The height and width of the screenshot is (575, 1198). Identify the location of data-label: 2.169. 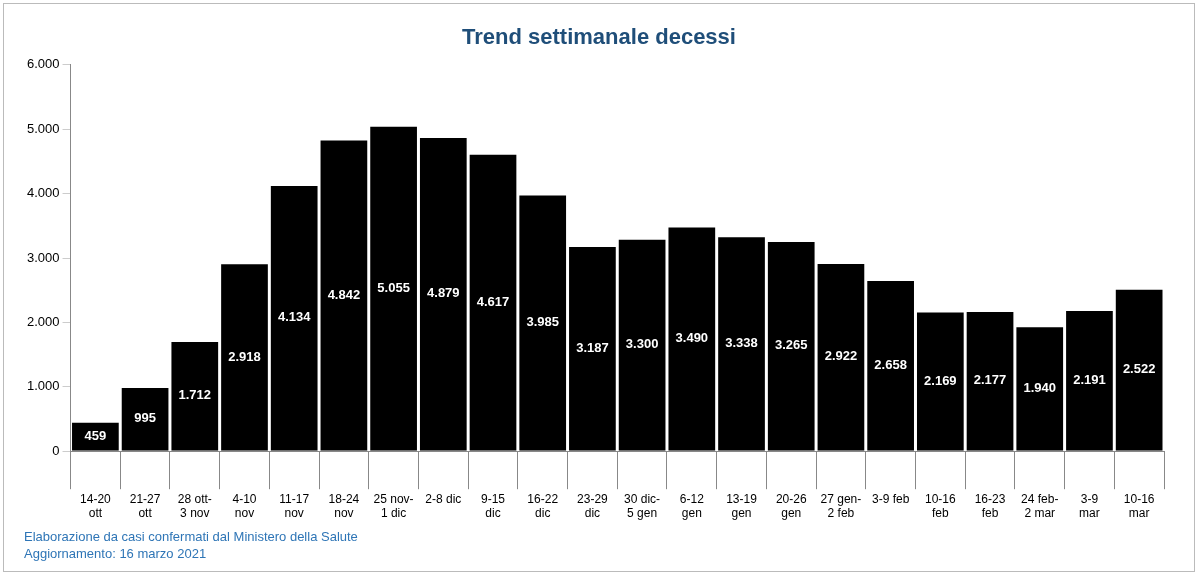
(940, 380).